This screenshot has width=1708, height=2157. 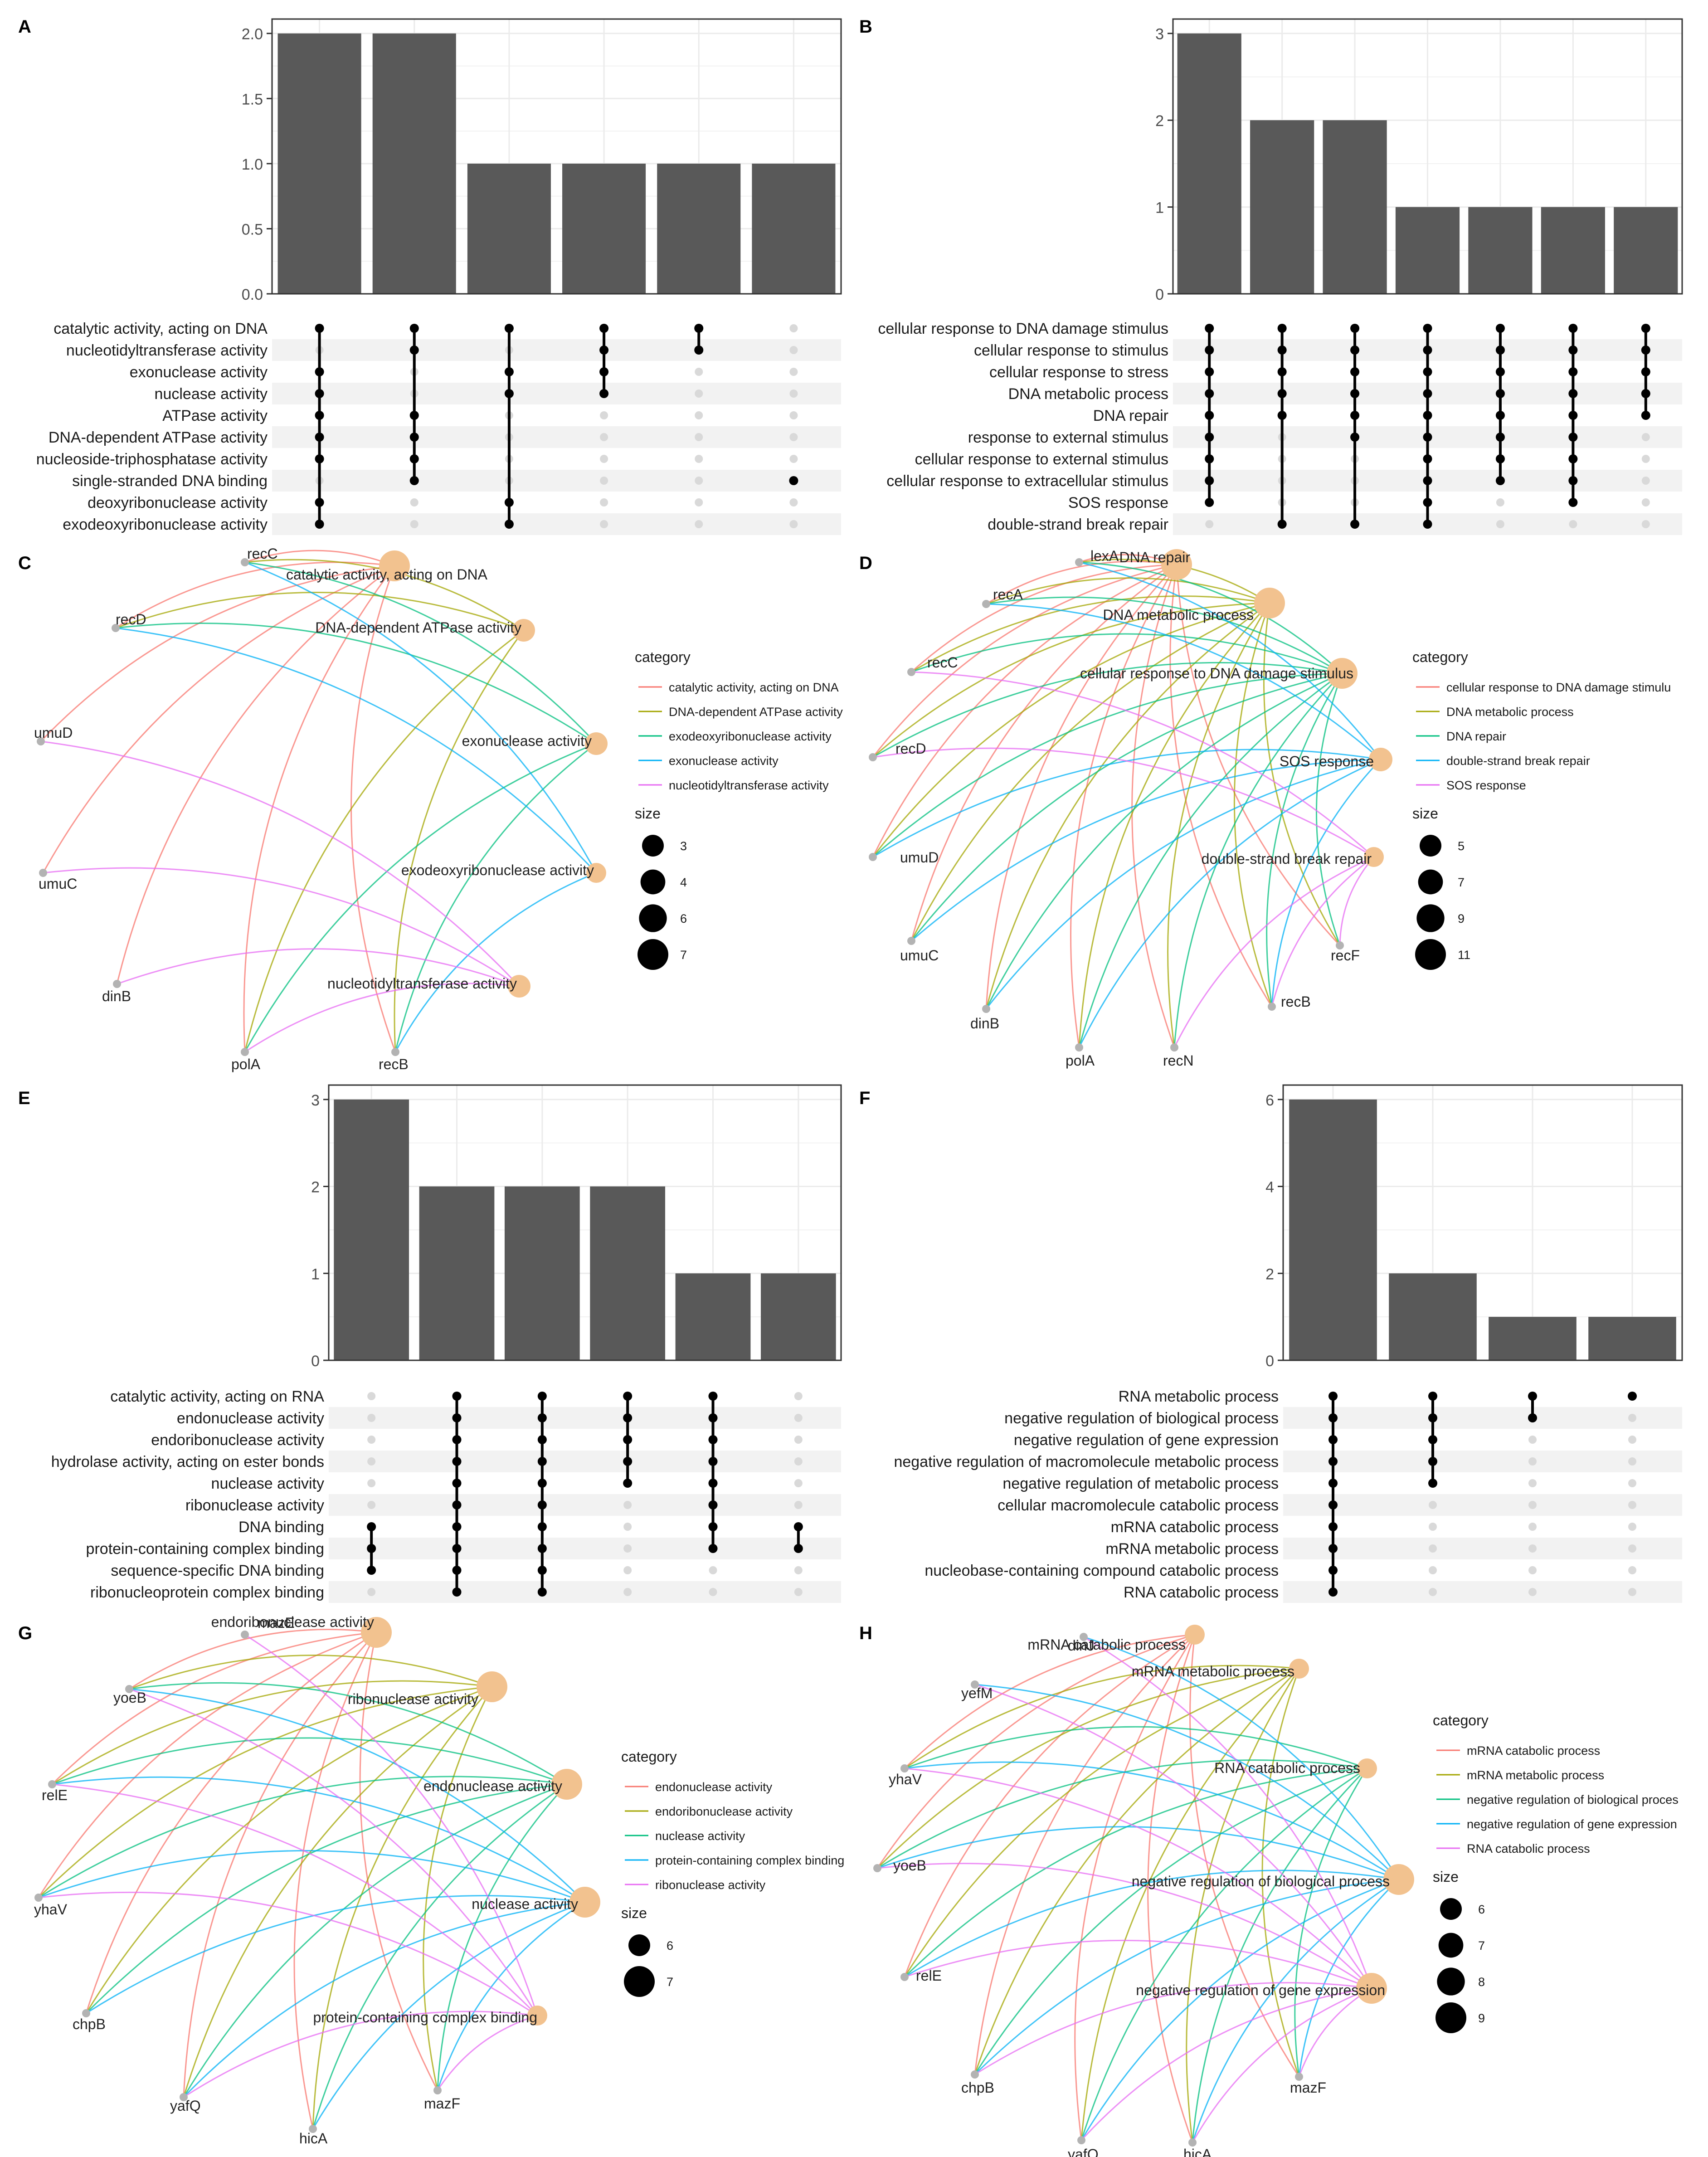 I want to click on gene-label: umuC, so click(x=919, y=955).